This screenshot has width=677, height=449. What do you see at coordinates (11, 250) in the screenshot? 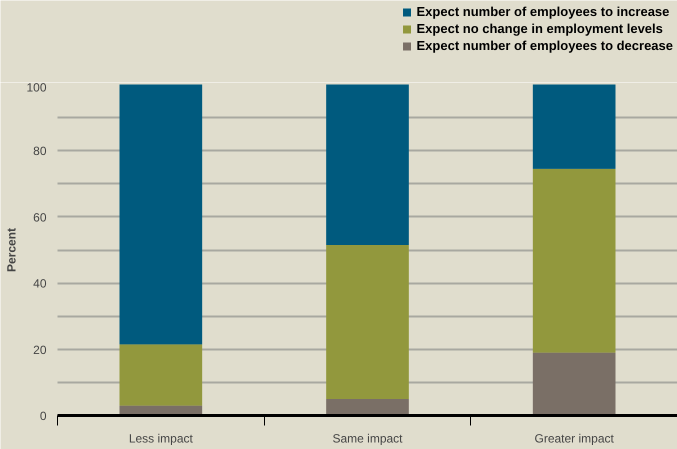
I see `y-axis-title: Percent` at bounding box center [11, 250].